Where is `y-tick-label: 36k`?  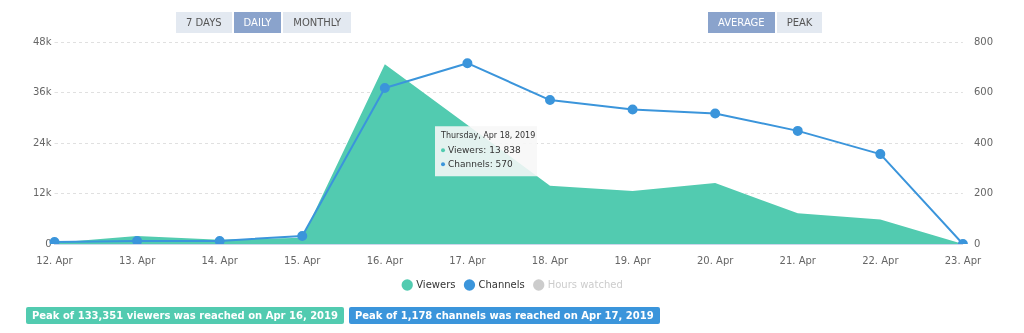
y-tick-label: 36k is located at coordinates (42, 92).